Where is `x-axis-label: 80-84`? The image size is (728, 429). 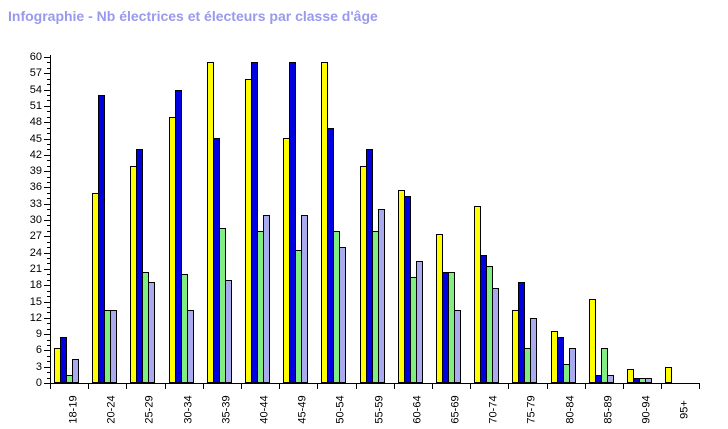
x-axis-label: 80-84 is located at coordinates (570, 409).